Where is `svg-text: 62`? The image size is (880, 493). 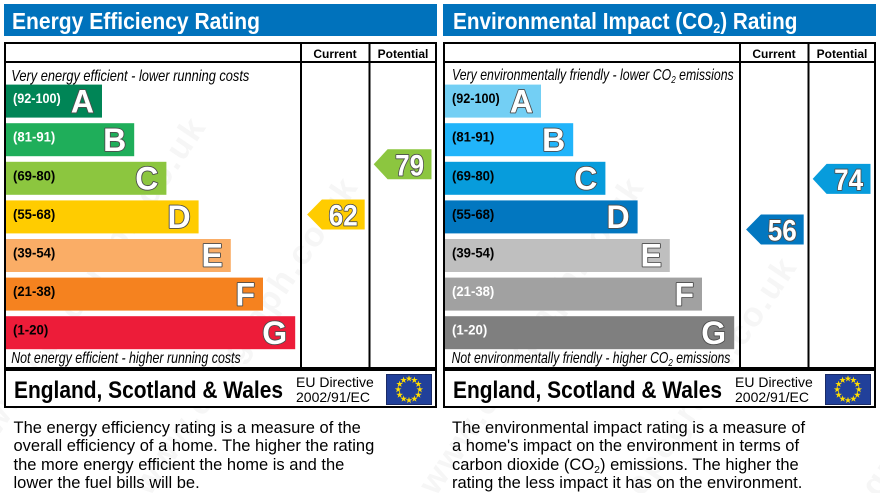 svg-text: 62 is located at coordinates (343, 216).